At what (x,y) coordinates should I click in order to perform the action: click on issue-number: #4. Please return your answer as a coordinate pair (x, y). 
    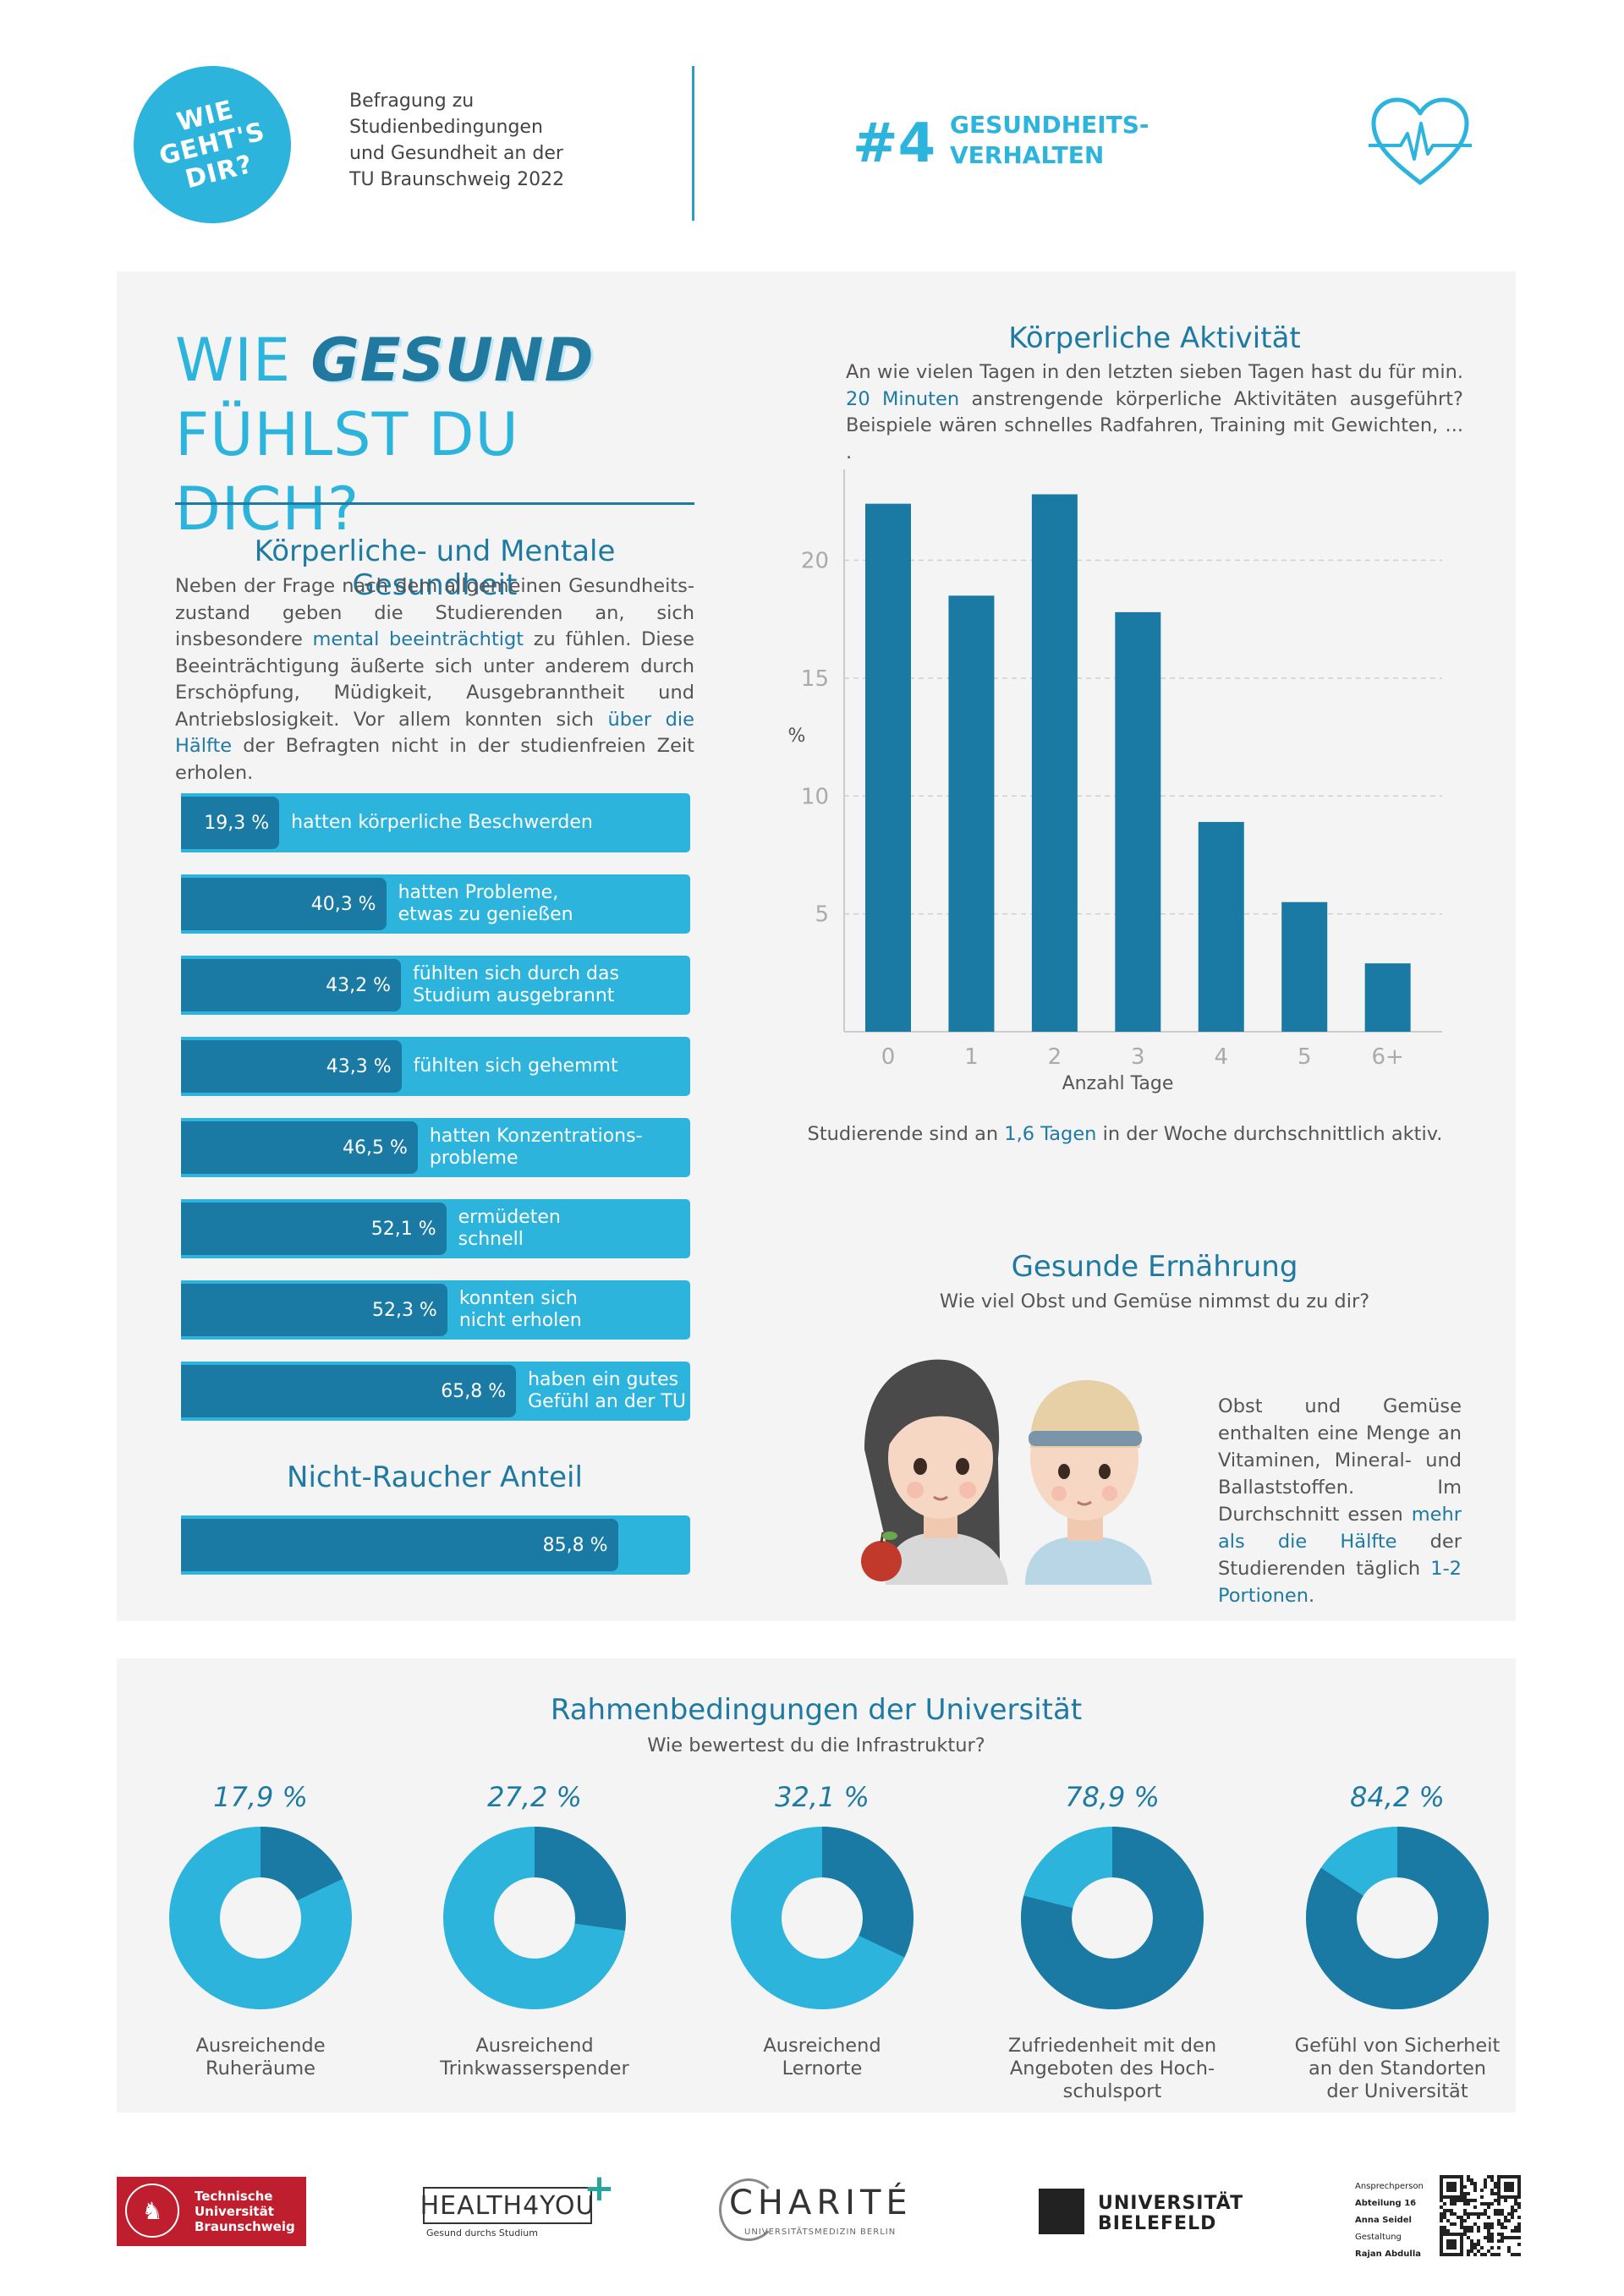
    Looking at the image, I should click on (895, 143).